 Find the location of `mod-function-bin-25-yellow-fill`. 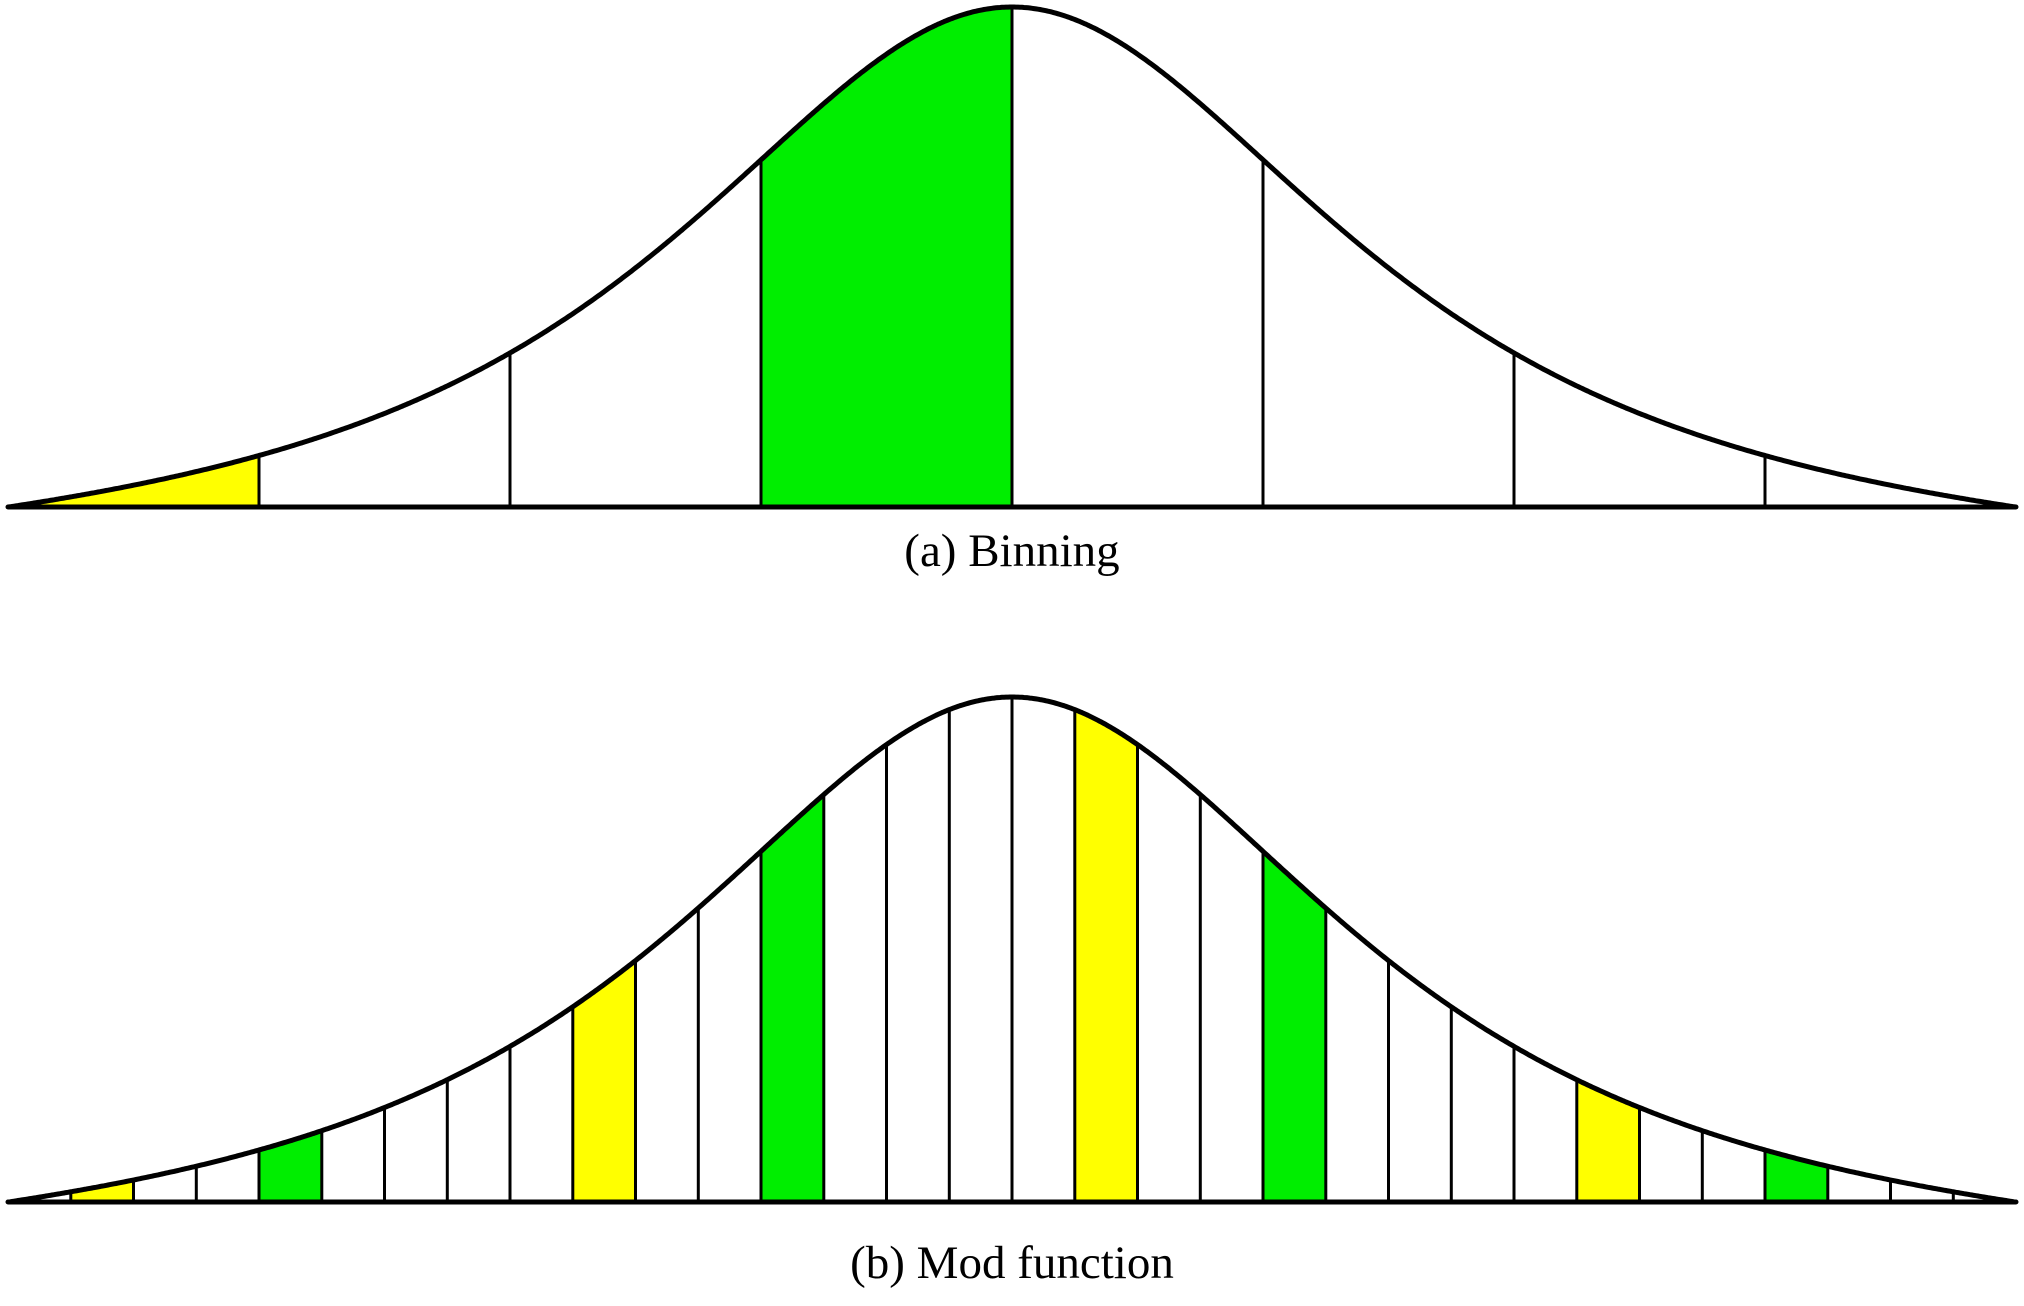

mod-function-bin-25-yellow-fill is located at coordinates (1608, 1140).